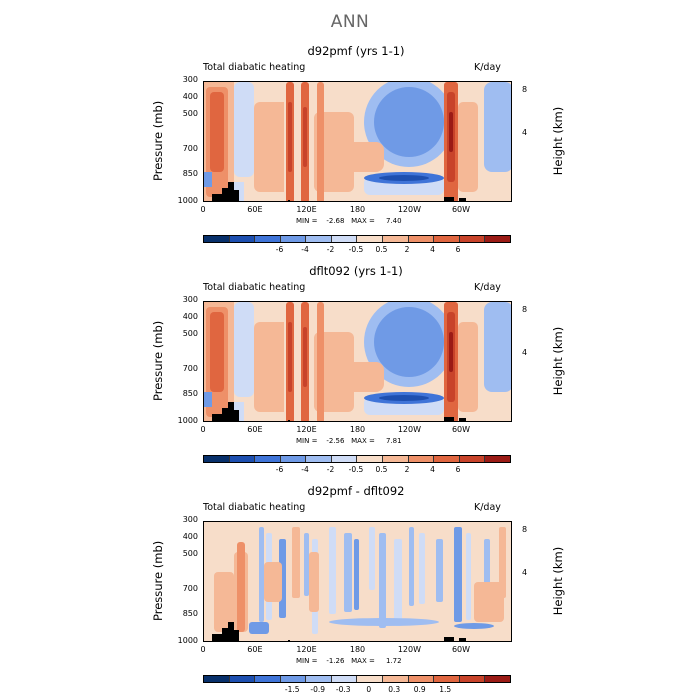 The height and width of the screenshot is (700, 700). I want to click on panel-title: d92pmf - dflt092, so click(356, 491).